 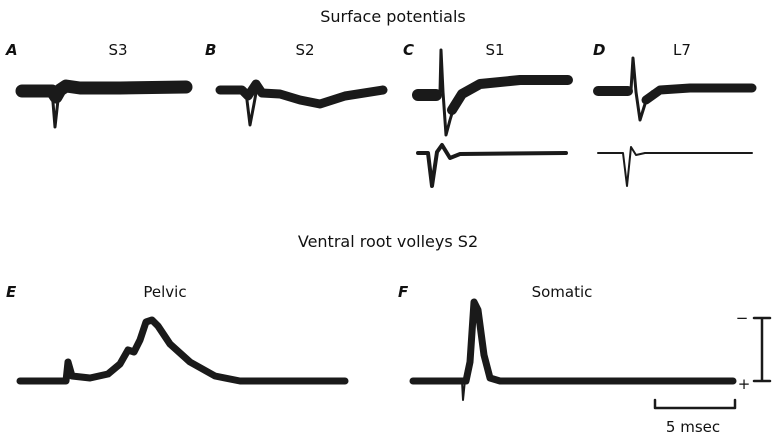 I want to click on panel-label: L7, so click(x=682, y=50).